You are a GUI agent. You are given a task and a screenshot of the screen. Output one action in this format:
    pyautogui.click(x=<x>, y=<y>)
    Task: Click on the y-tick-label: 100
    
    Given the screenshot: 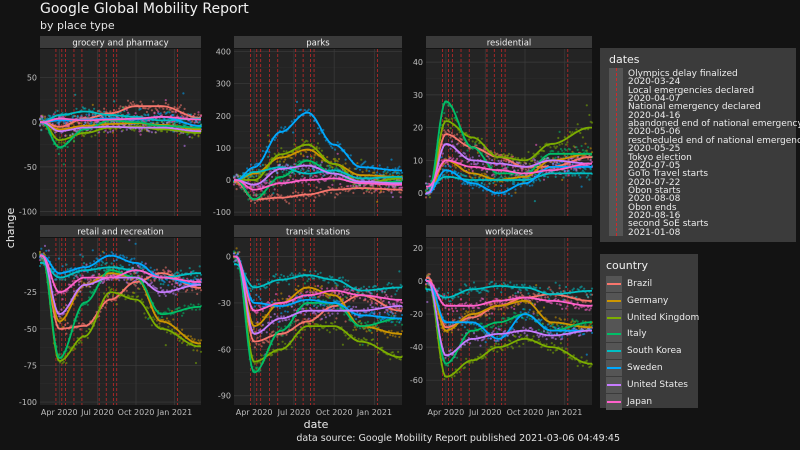 What is the action you would take?
    pyautogui.click(x=223, y=148)
    